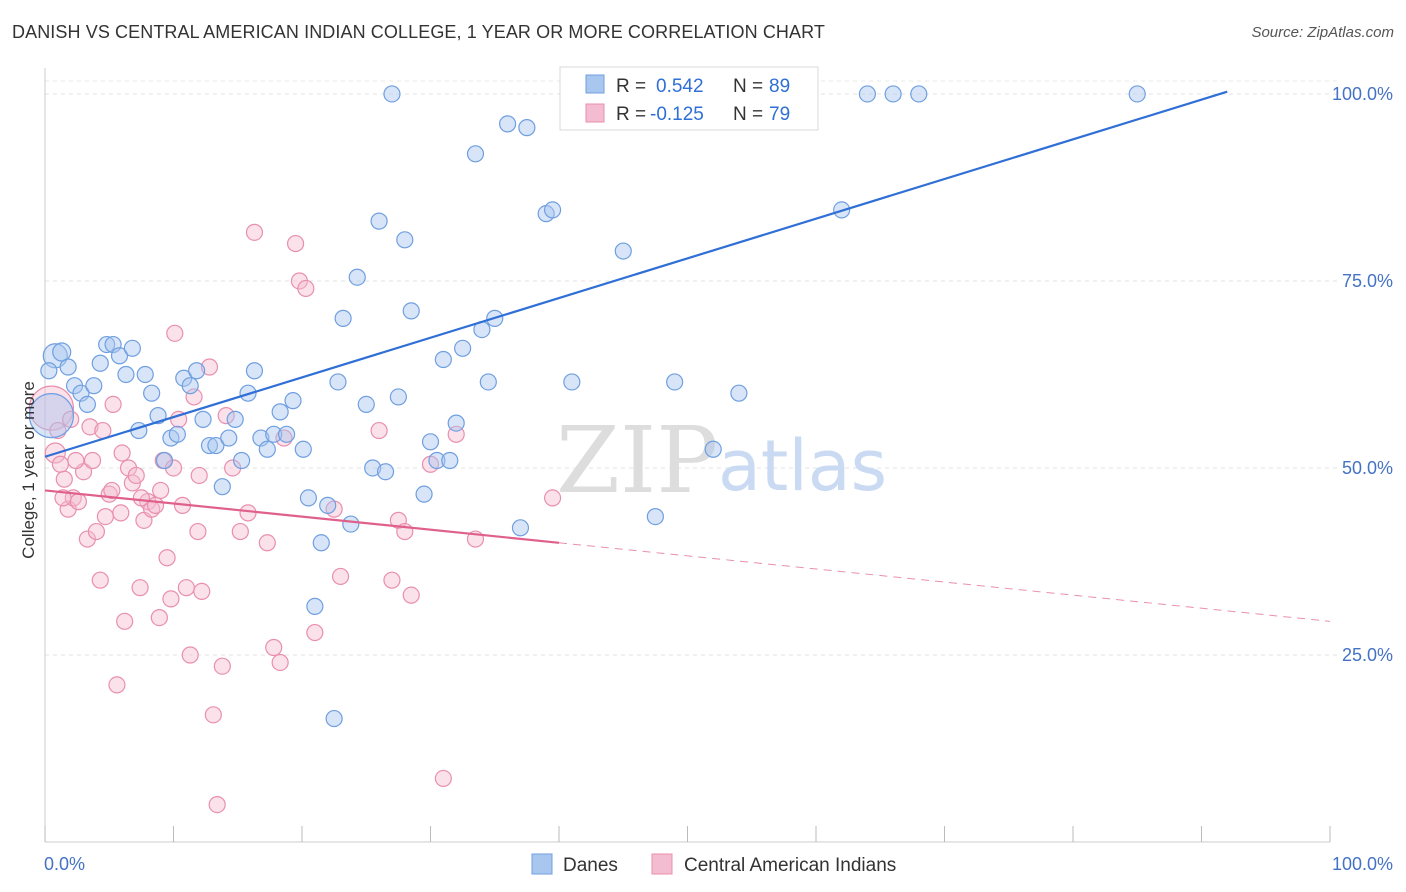 The image size is (1406, 892). I want to click on legend-n-value-danes: 89, so click(779, 86).